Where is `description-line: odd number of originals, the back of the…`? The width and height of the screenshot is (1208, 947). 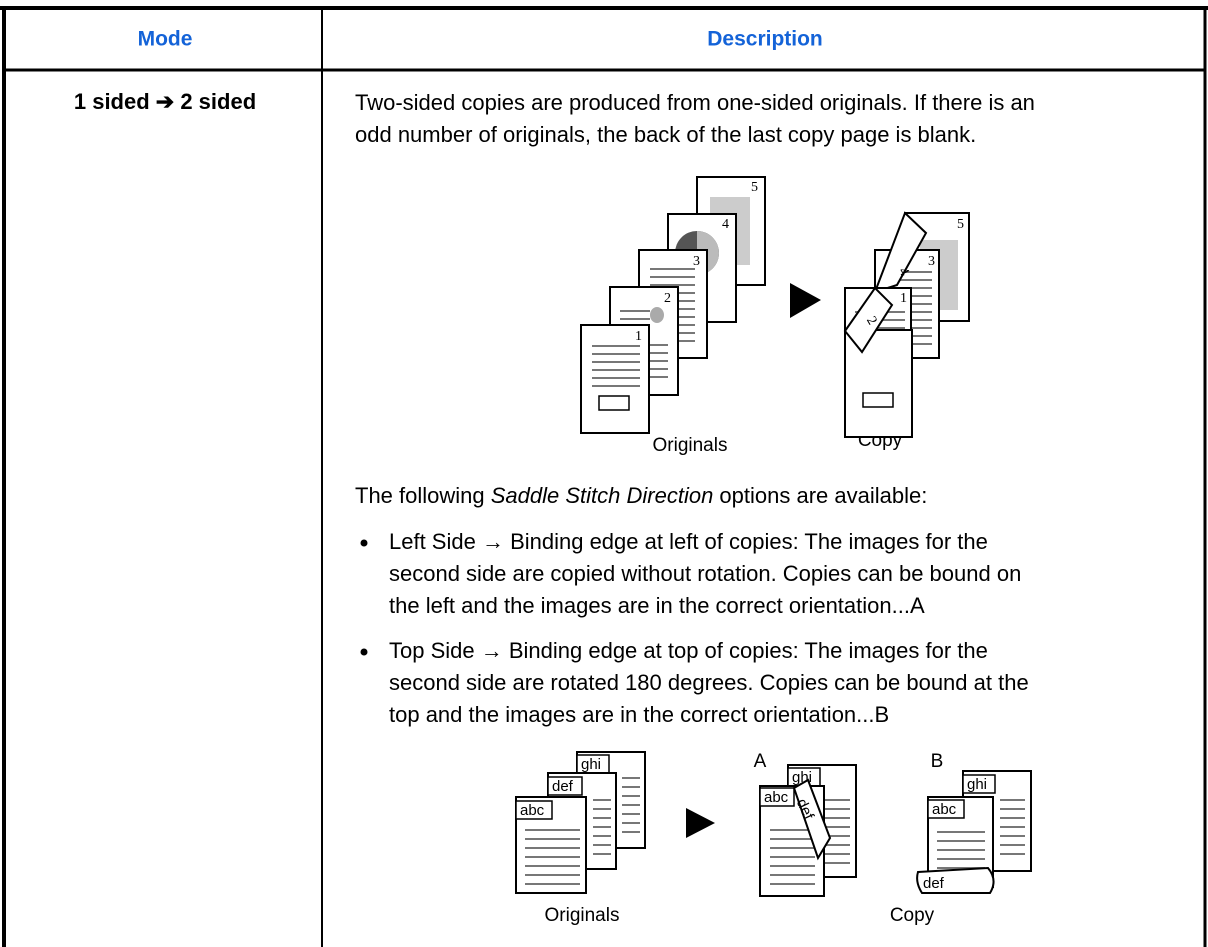 description-line: odd number of originals, the back of the… is located at coordinates (665, 134).